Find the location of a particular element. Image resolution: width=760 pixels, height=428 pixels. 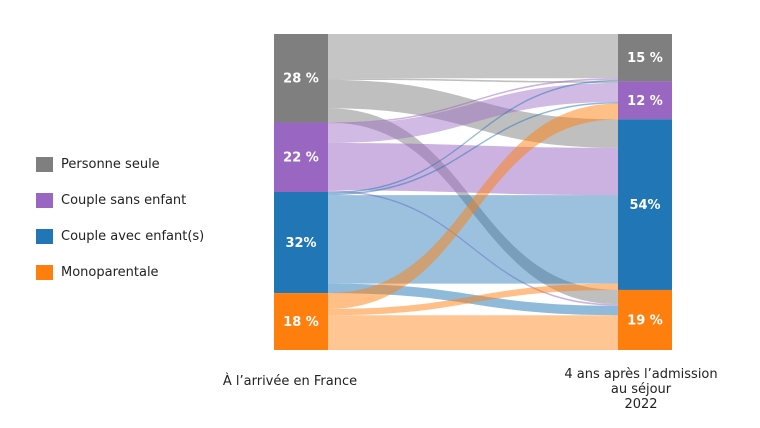

left-node-label-couple-sans-enfant: 22 % is located at coordinates (301, 158).